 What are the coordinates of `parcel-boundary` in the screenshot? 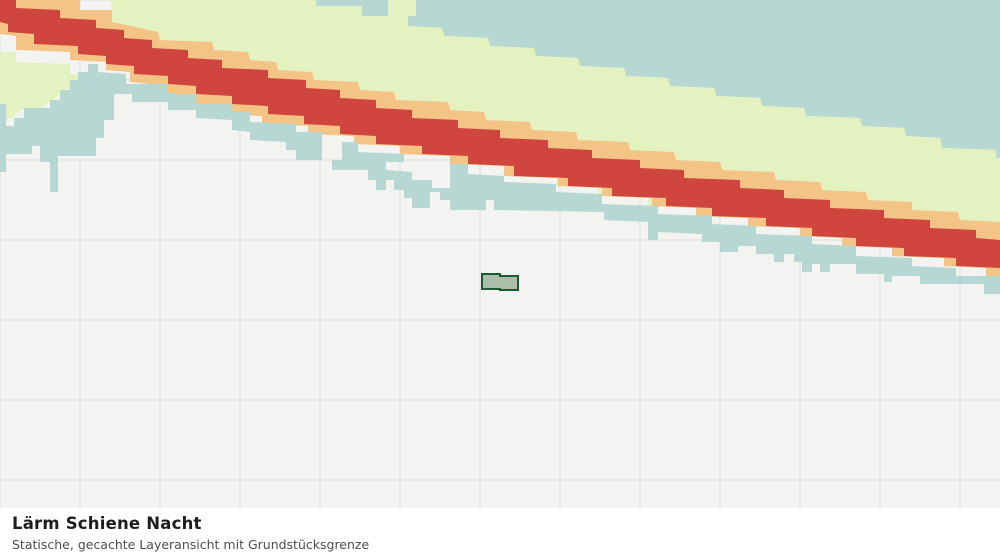 It's located at (500, 282).